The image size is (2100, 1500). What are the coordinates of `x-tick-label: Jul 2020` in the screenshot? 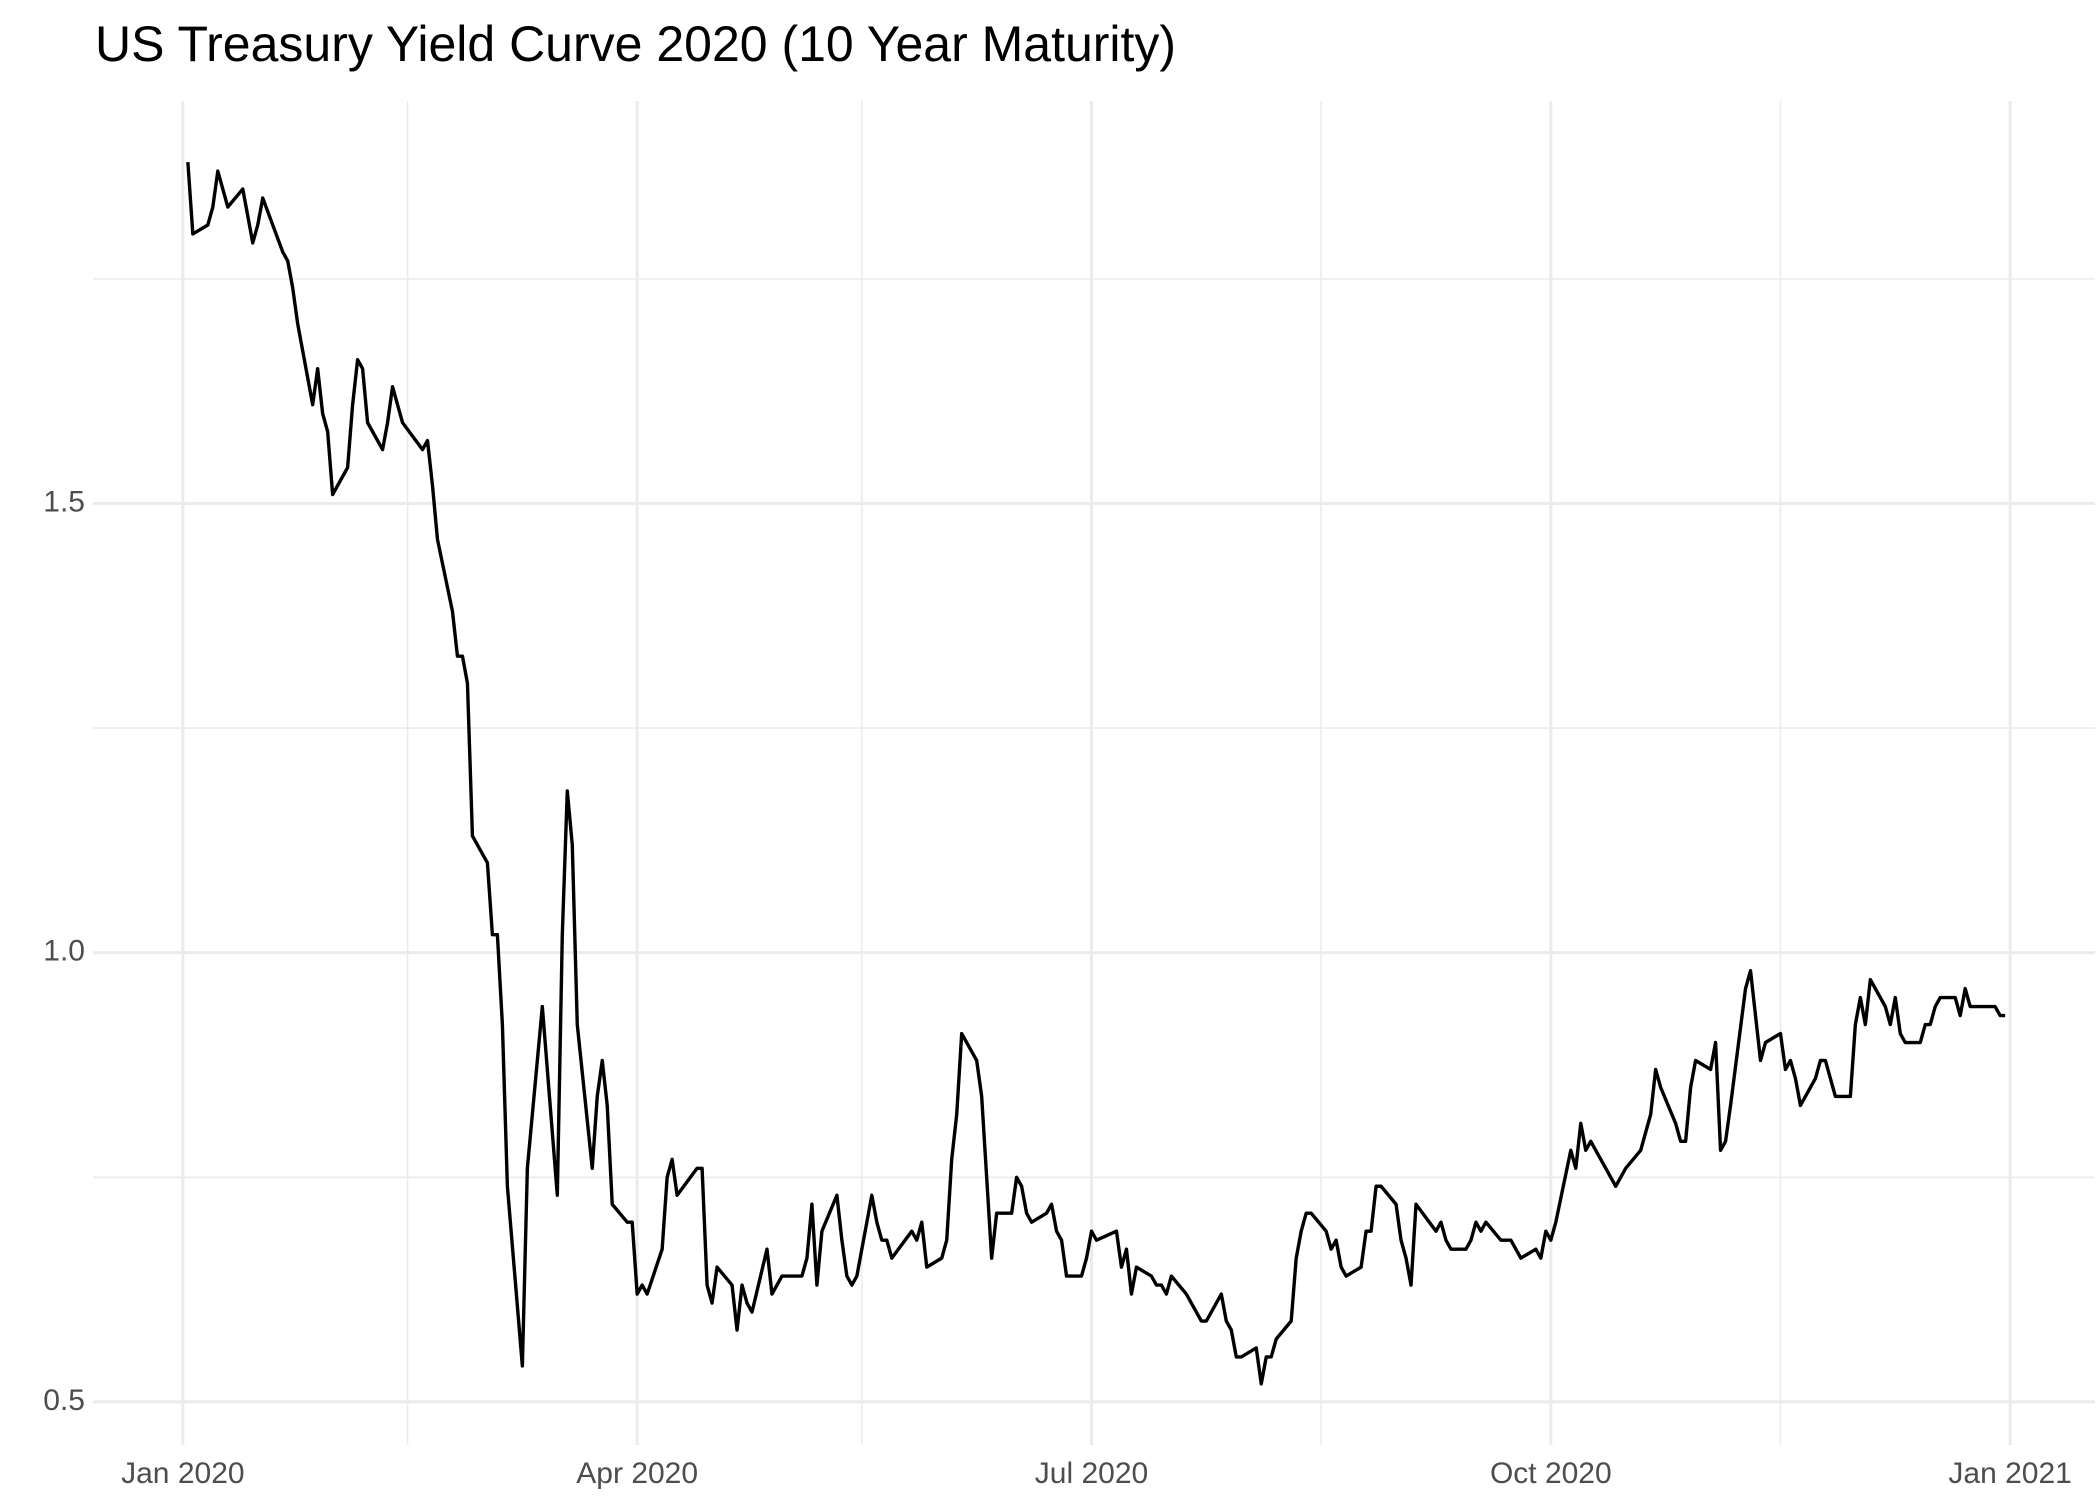 It's located at (1091, 1473).